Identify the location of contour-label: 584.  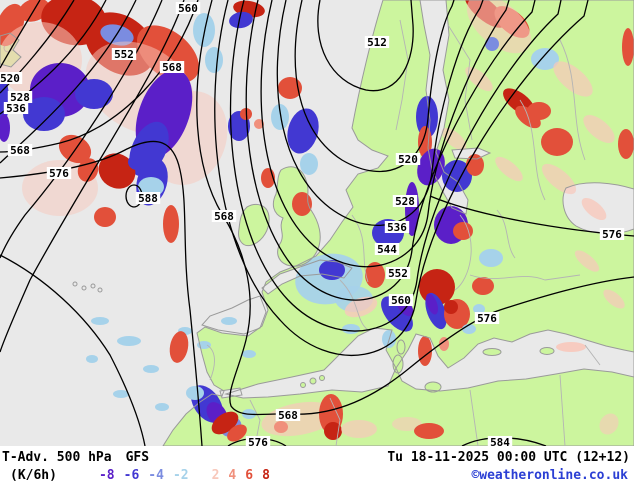
(500, 441).